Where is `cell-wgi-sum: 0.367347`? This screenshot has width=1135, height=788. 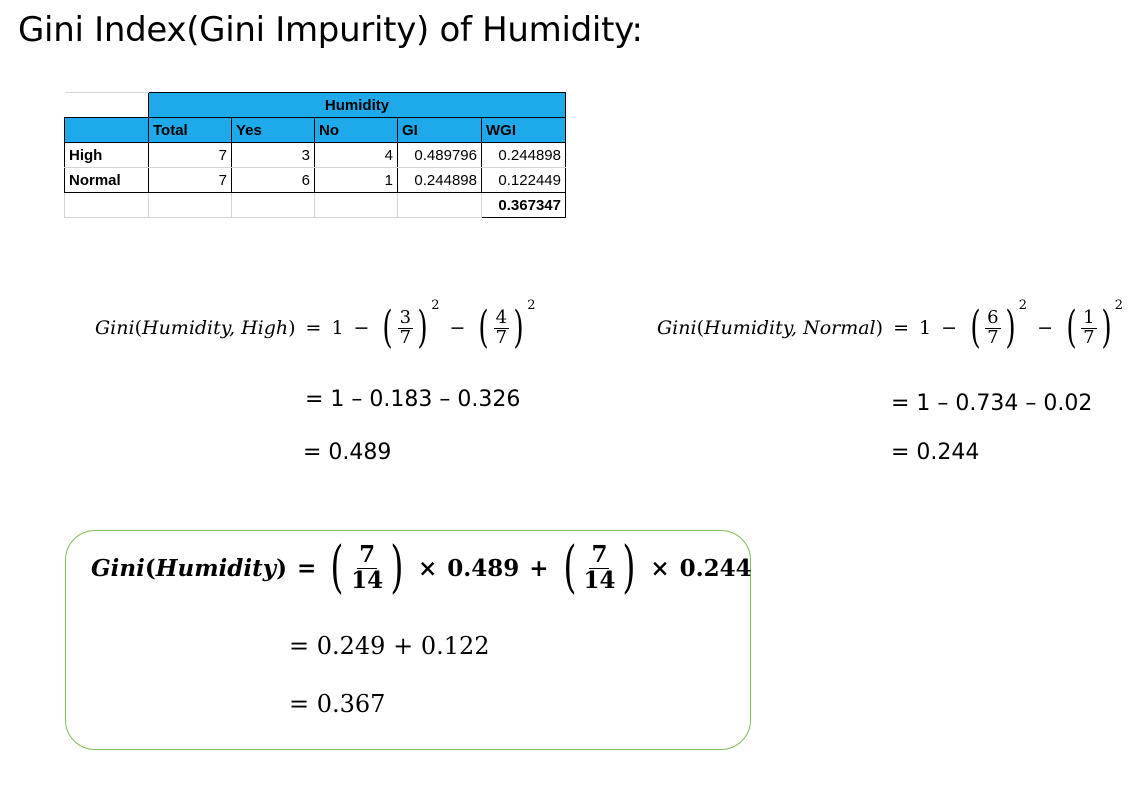 cell-wgi-sum: 0.367347 is located at coordinates (523, 205).